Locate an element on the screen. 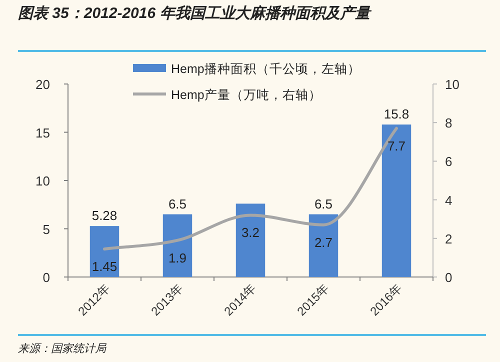 The height and width of the screenshot is (362, 500). data-label: 1.45 is located at coordinates (105, 266).